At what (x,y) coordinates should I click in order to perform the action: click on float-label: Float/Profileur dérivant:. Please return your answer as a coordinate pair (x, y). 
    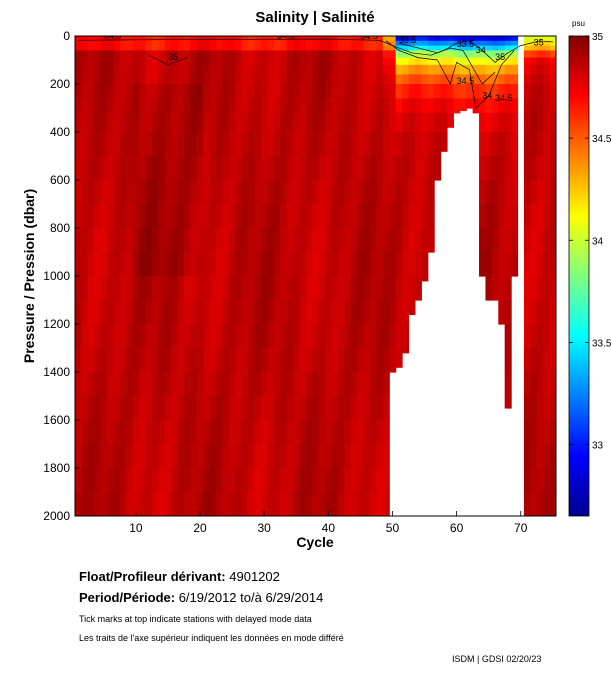
    Looking at the image, I should click on (152, 576).